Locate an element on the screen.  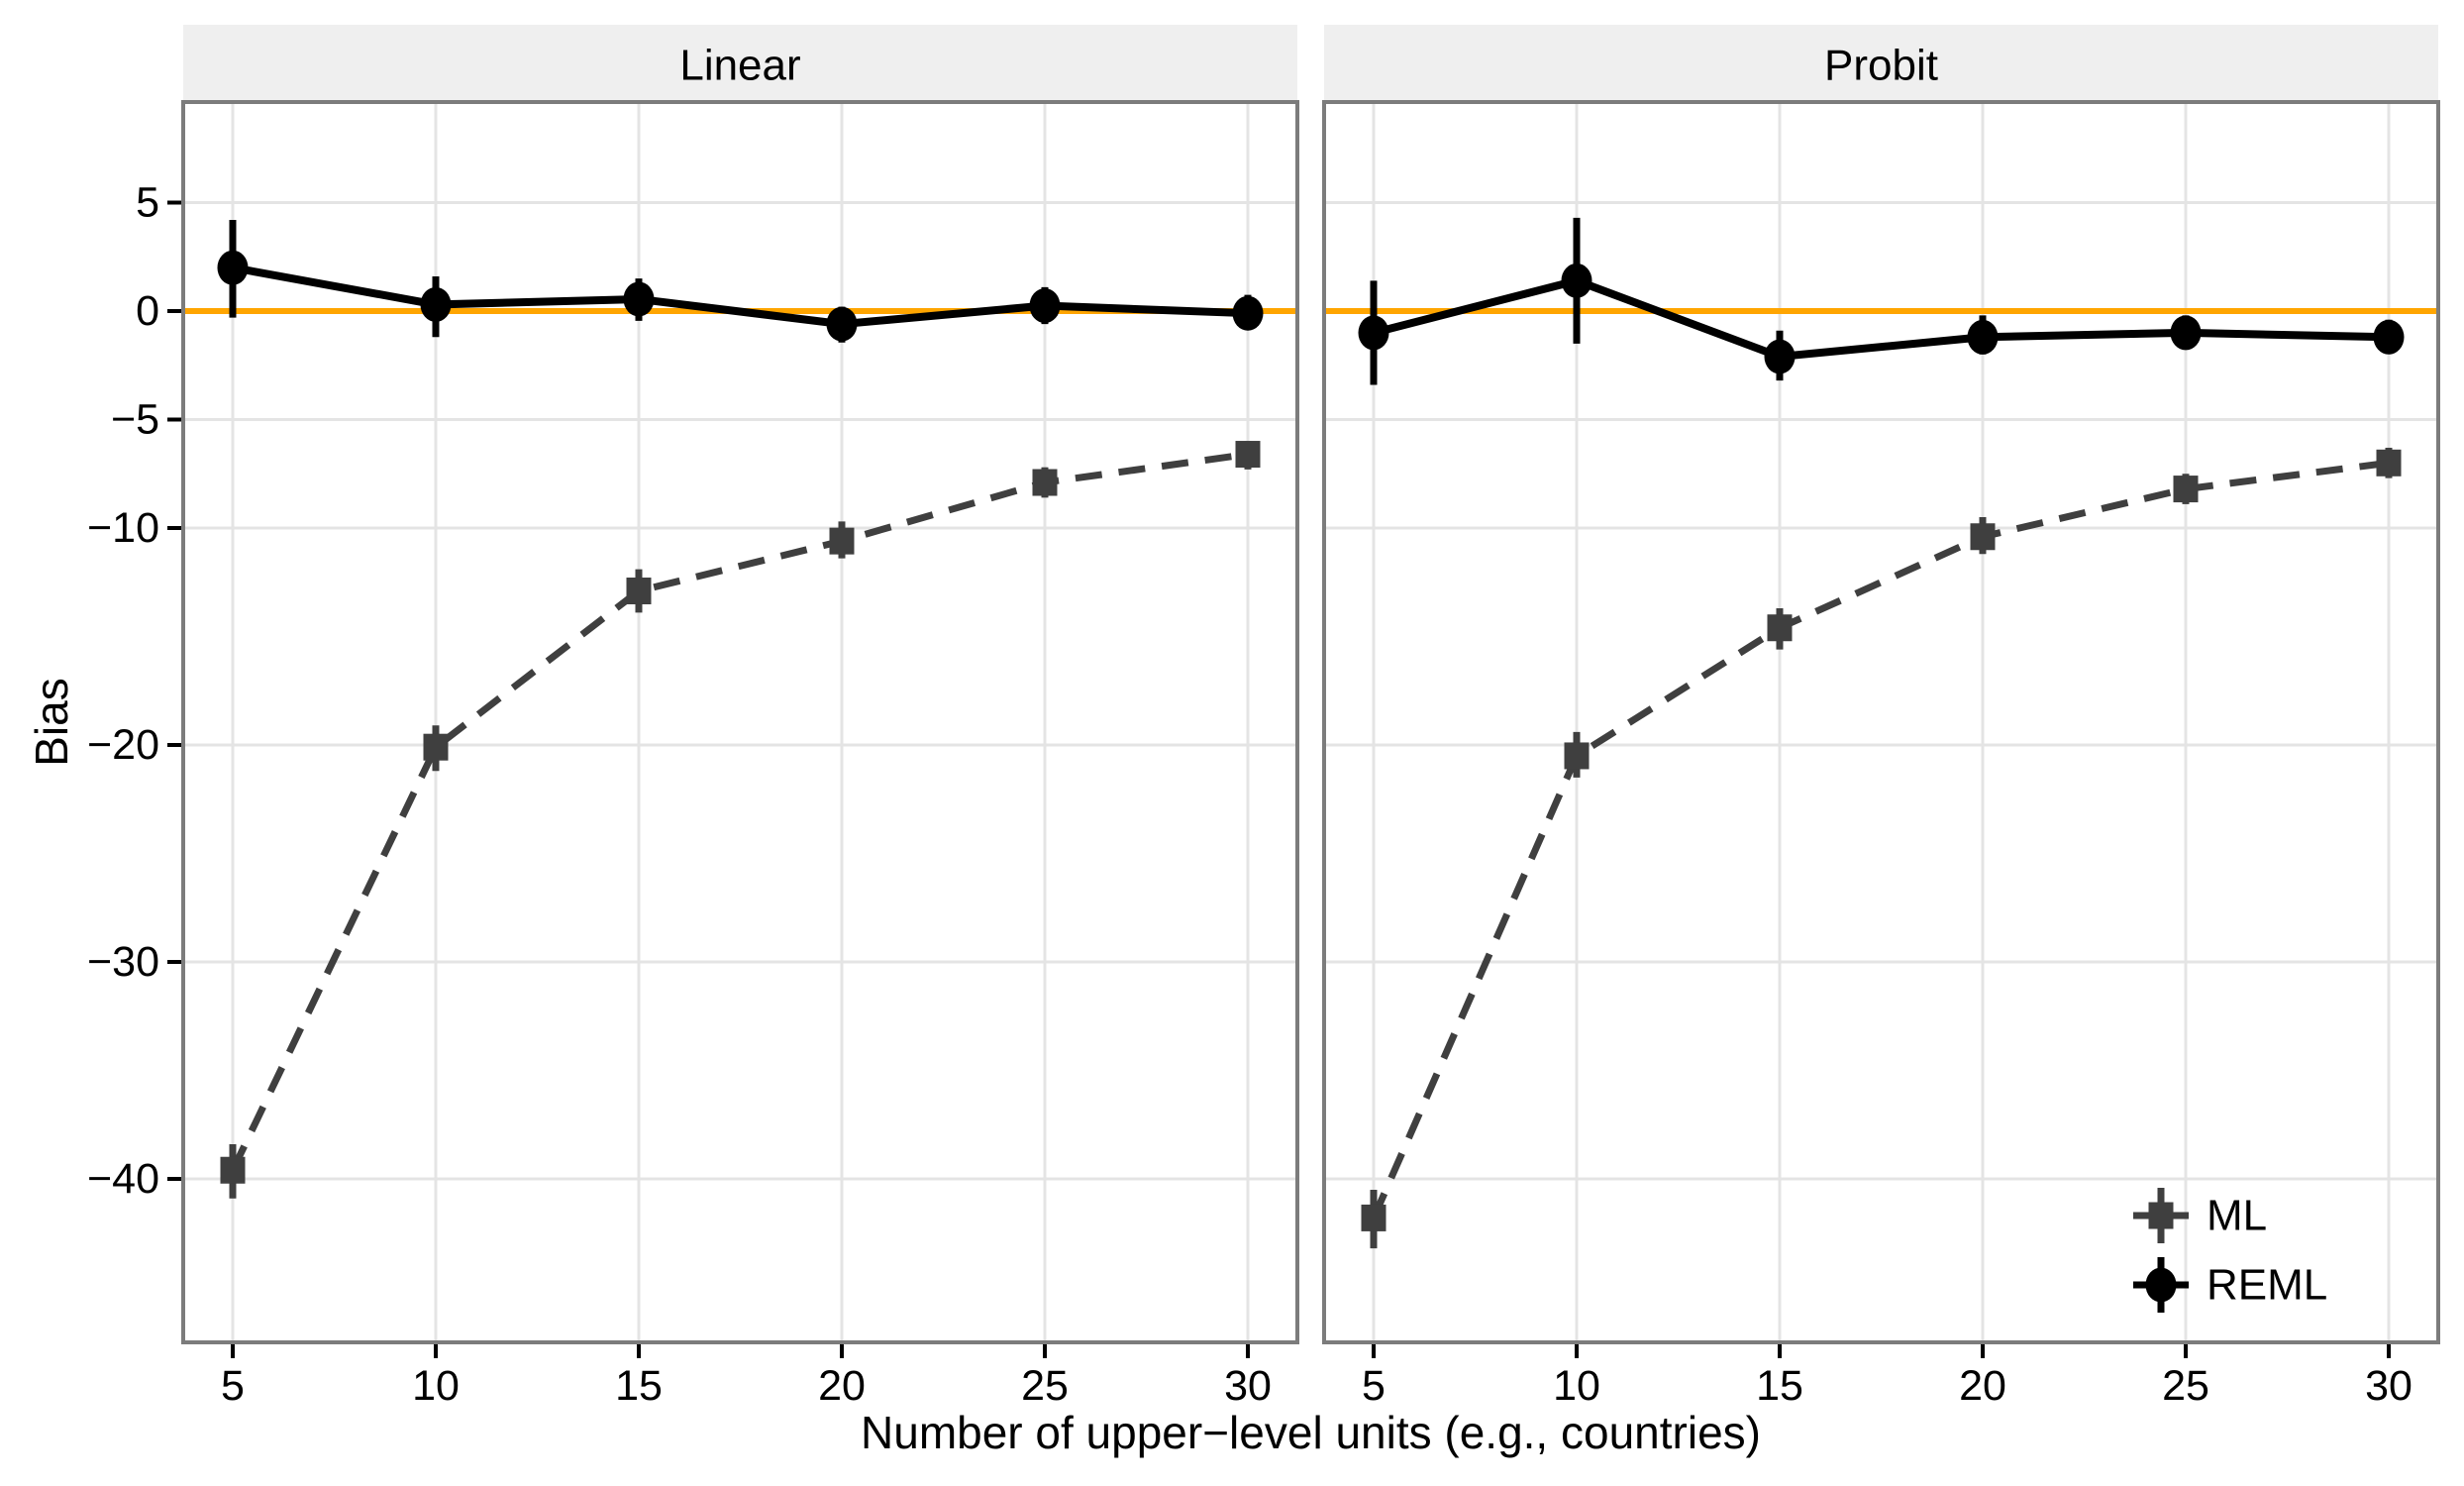
y-tick-label: −5 is located at coordinates (135, 420).